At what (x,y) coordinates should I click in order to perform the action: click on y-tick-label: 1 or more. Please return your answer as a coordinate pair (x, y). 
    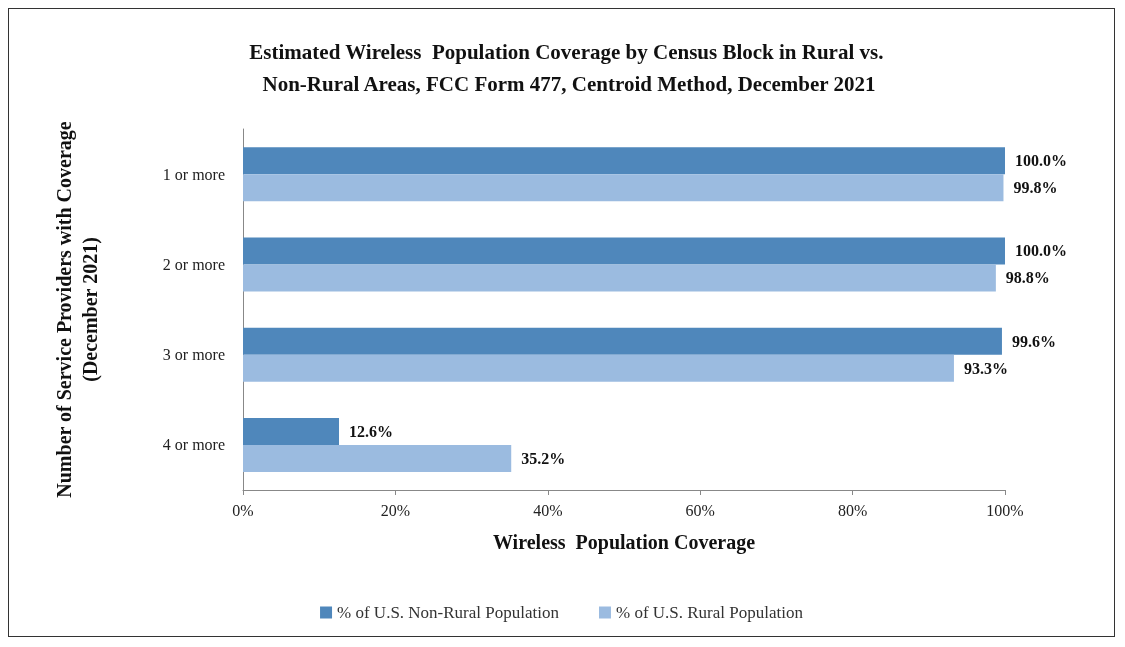
    Looking at the image, I should click on (193, 174).